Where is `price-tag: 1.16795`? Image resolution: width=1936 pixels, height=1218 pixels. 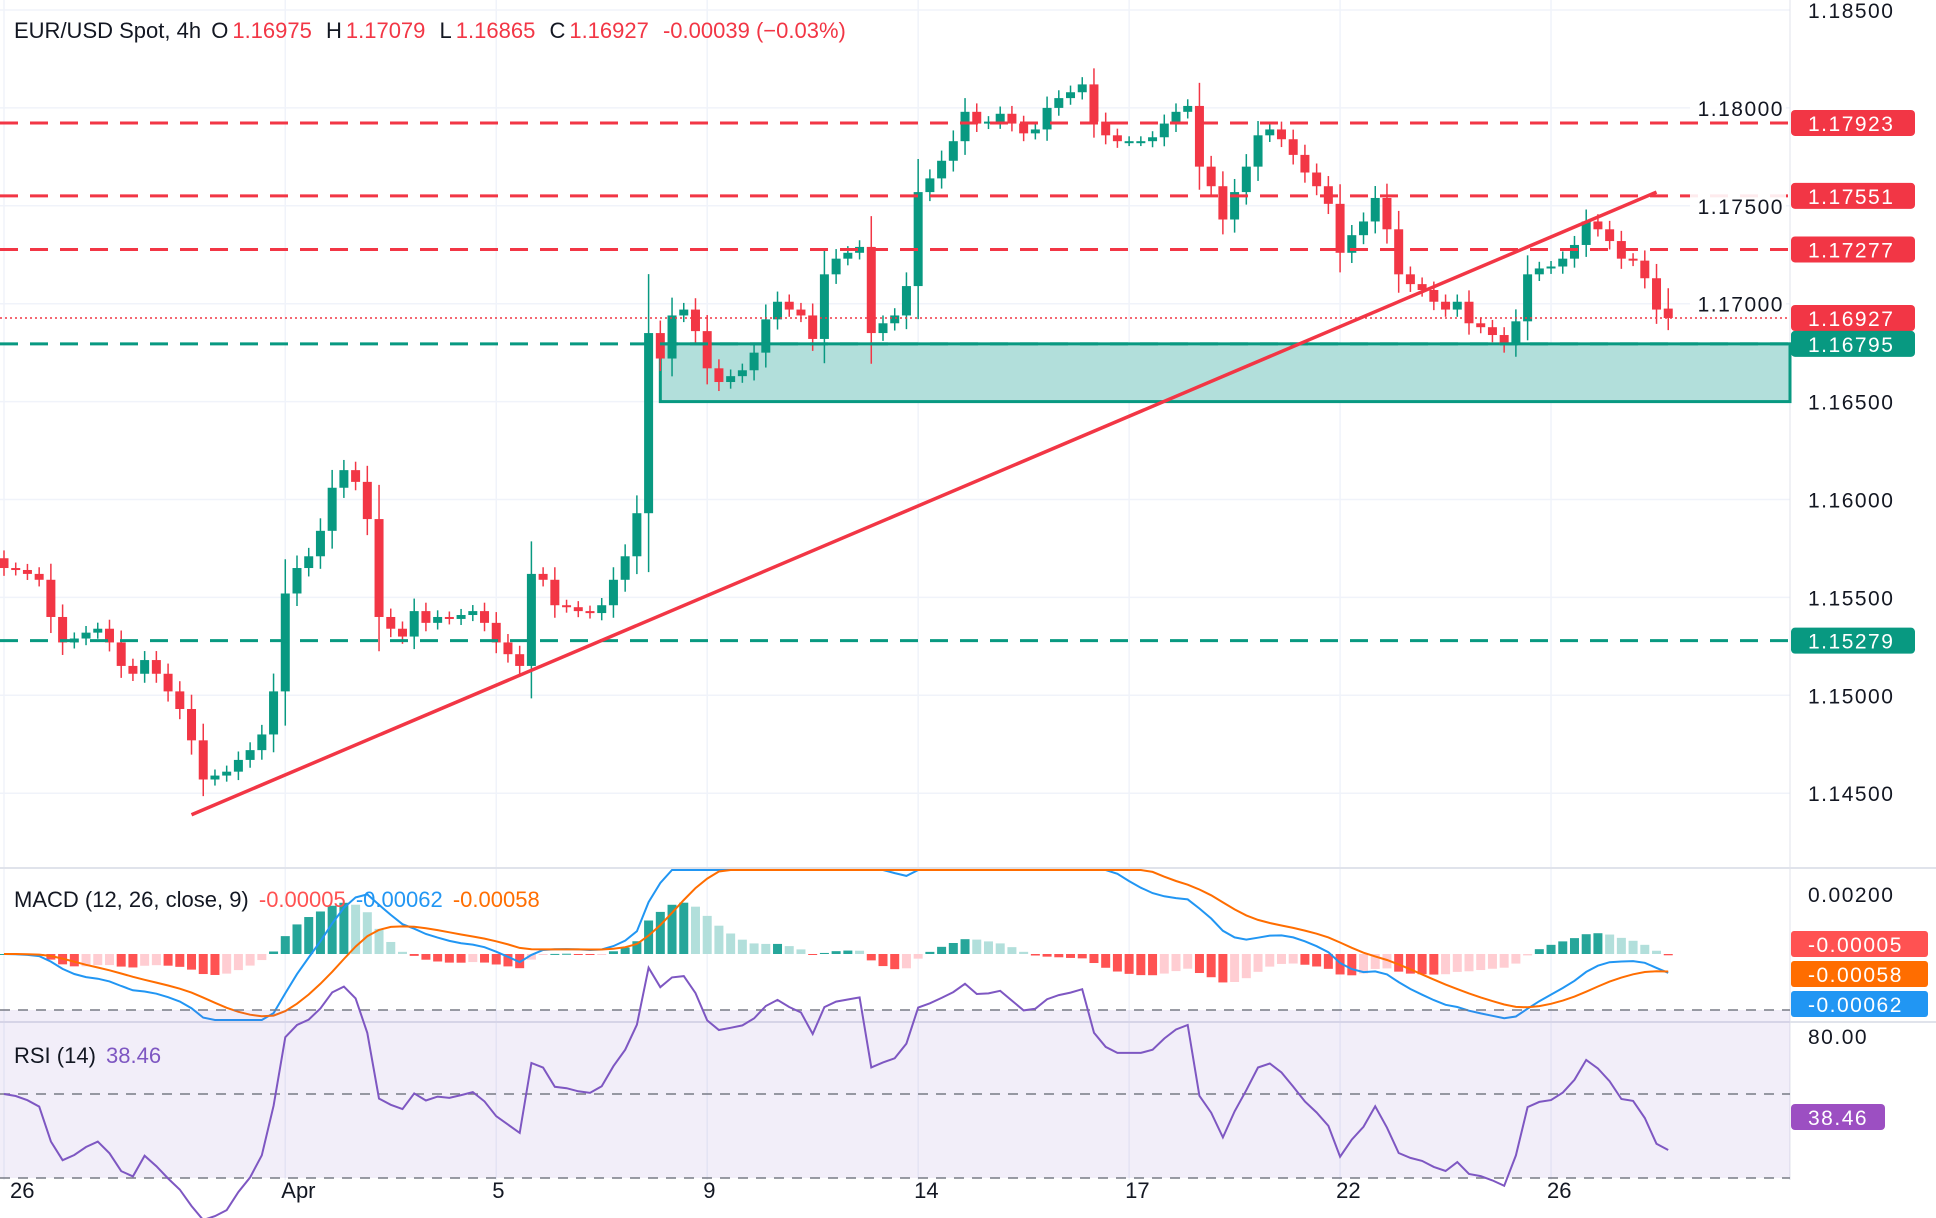 price-tag: 1.16795 is located at coordinates (1853, 343).